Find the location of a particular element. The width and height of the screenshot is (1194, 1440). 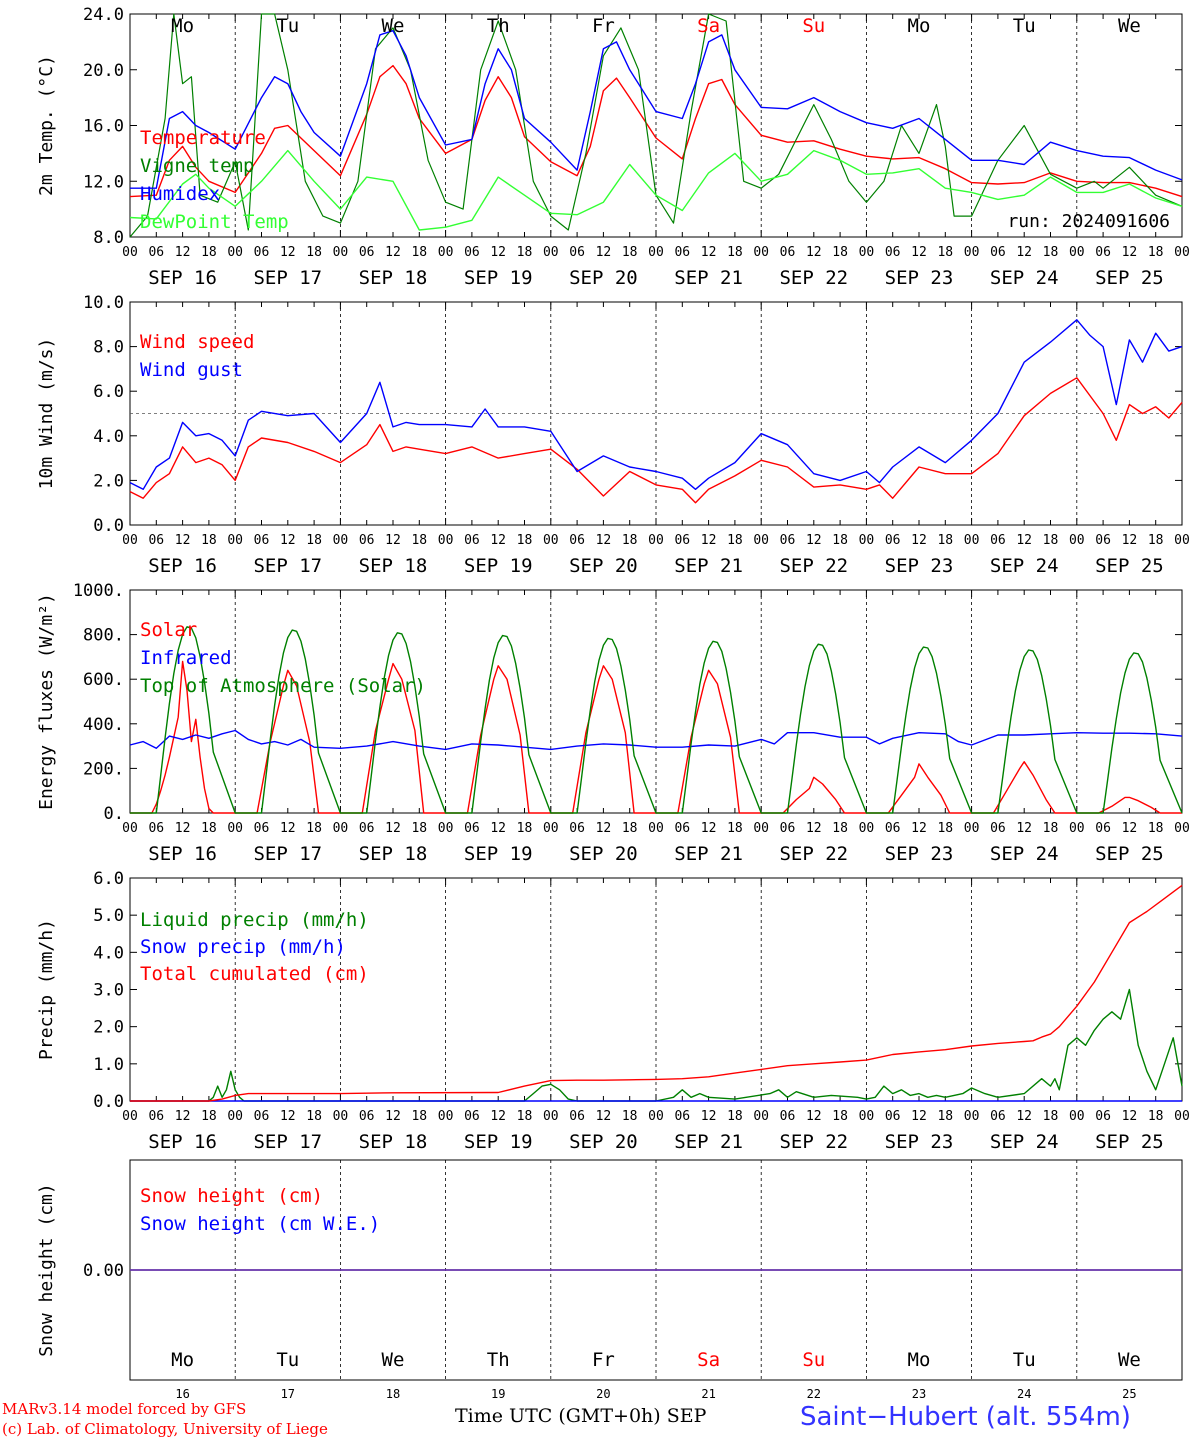

day-label: SEP 24 is located at coordinates (1024, 278).